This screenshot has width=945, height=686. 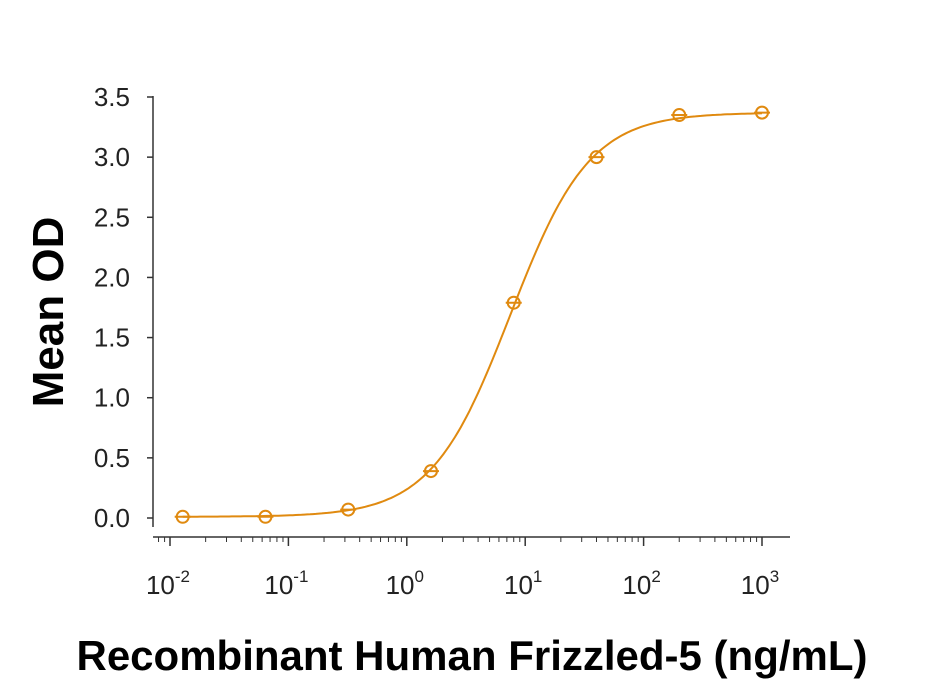 I want to click on x-tick-label: 10¹, so click(x=523, y=583).